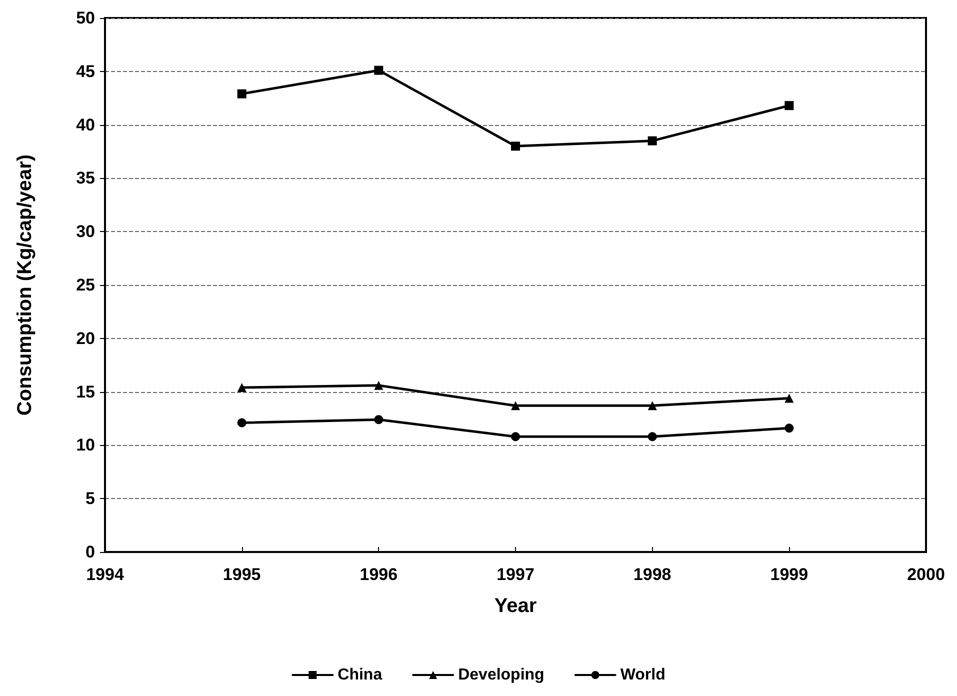 The height and width of the screenshot is (696, 957). Describe the element at coordinates (85, 178) in the screenshot. I see `y-tick-label: 35` at that location.